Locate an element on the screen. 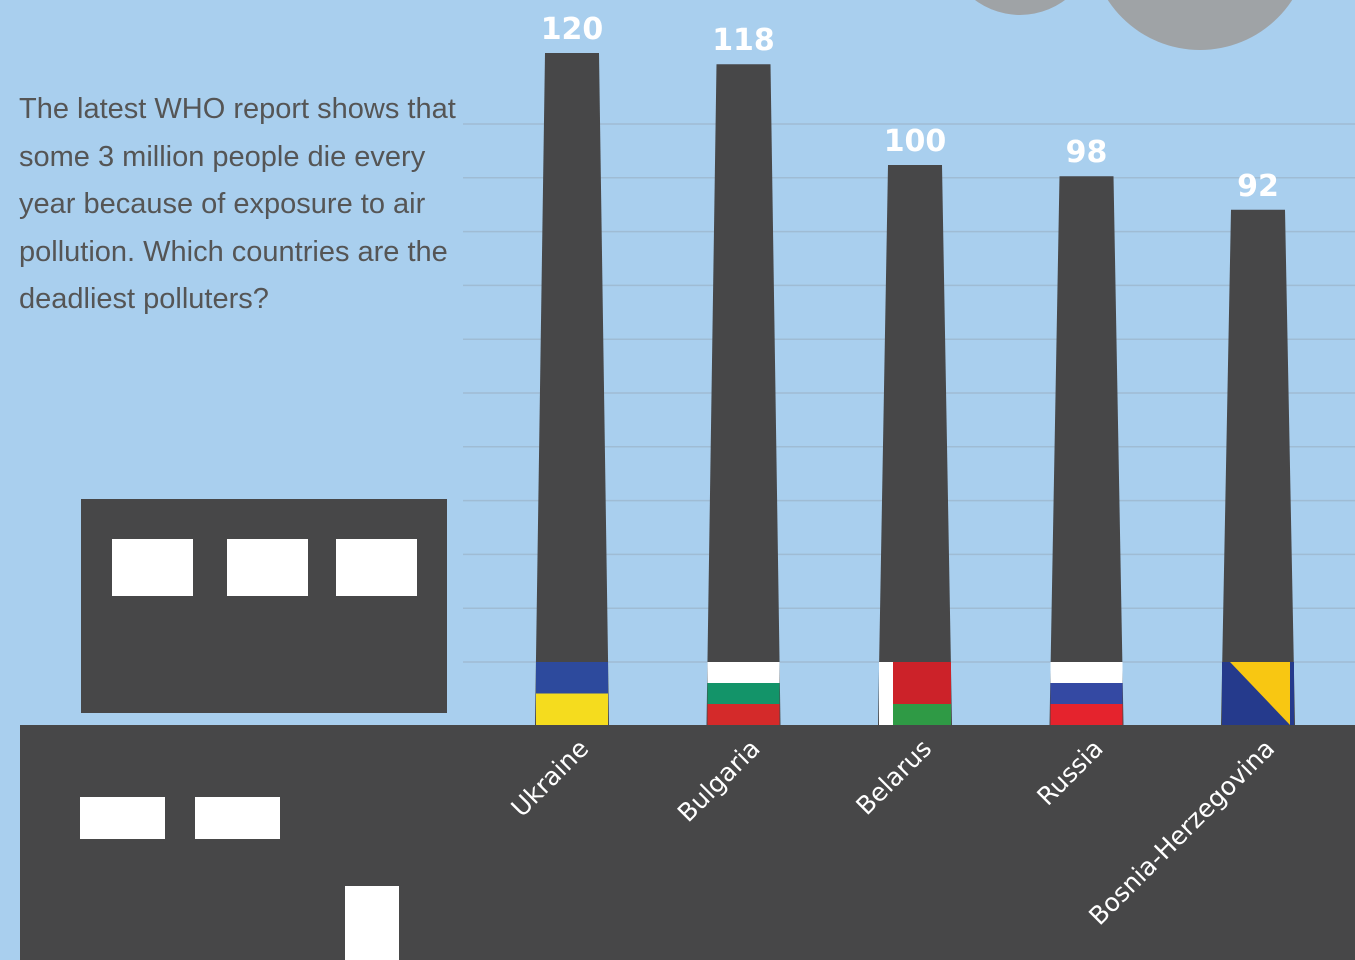  building is located at coordinates (264, 606).